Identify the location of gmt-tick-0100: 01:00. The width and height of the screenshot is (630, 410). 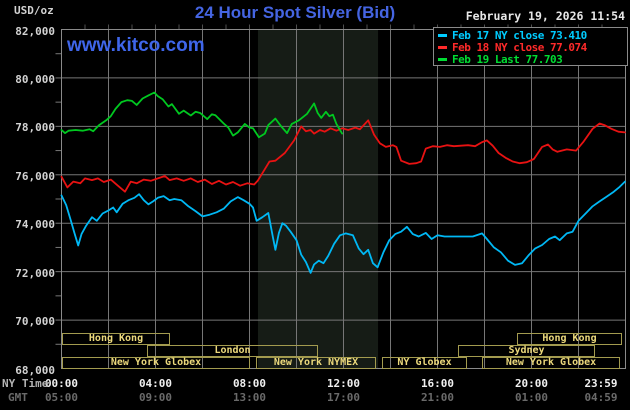
(531, 397).